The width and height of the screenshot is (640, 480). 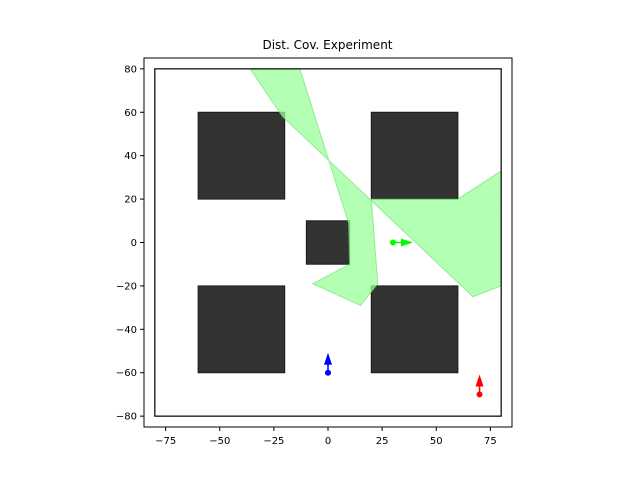 What do you see at coordinates (479, 380) in the screenshot?
I see `agent-red-arrow-head` at bounding box center [479, 380].